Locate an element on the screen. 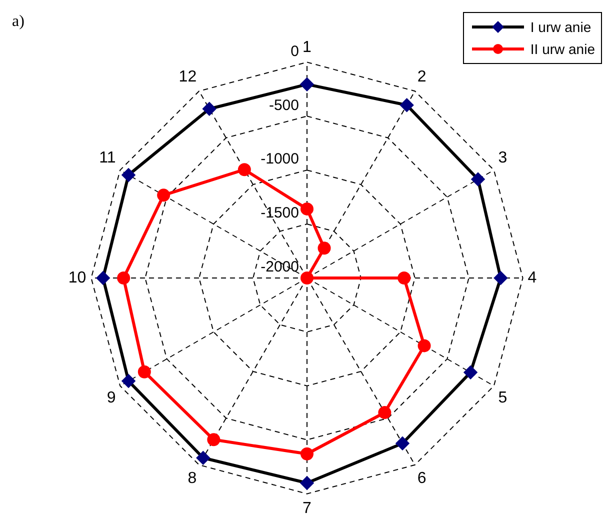 The height and width of the screenshot is (531, 614). spoke-label: 7 is located at coordinates (307, 508).